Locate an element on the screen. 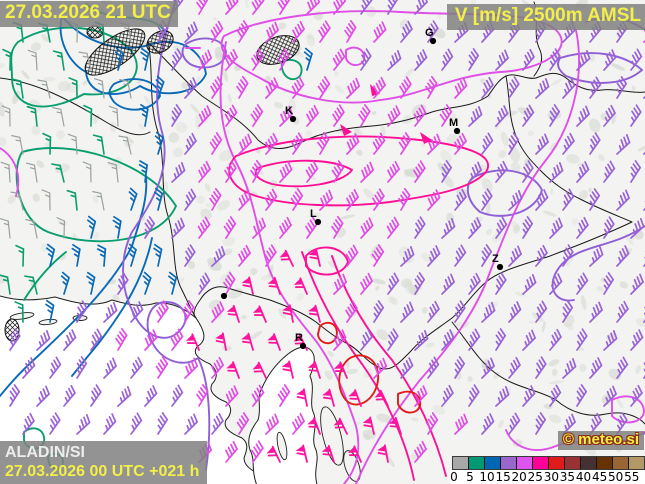  city-label: R is located at coordinates (299, 338).